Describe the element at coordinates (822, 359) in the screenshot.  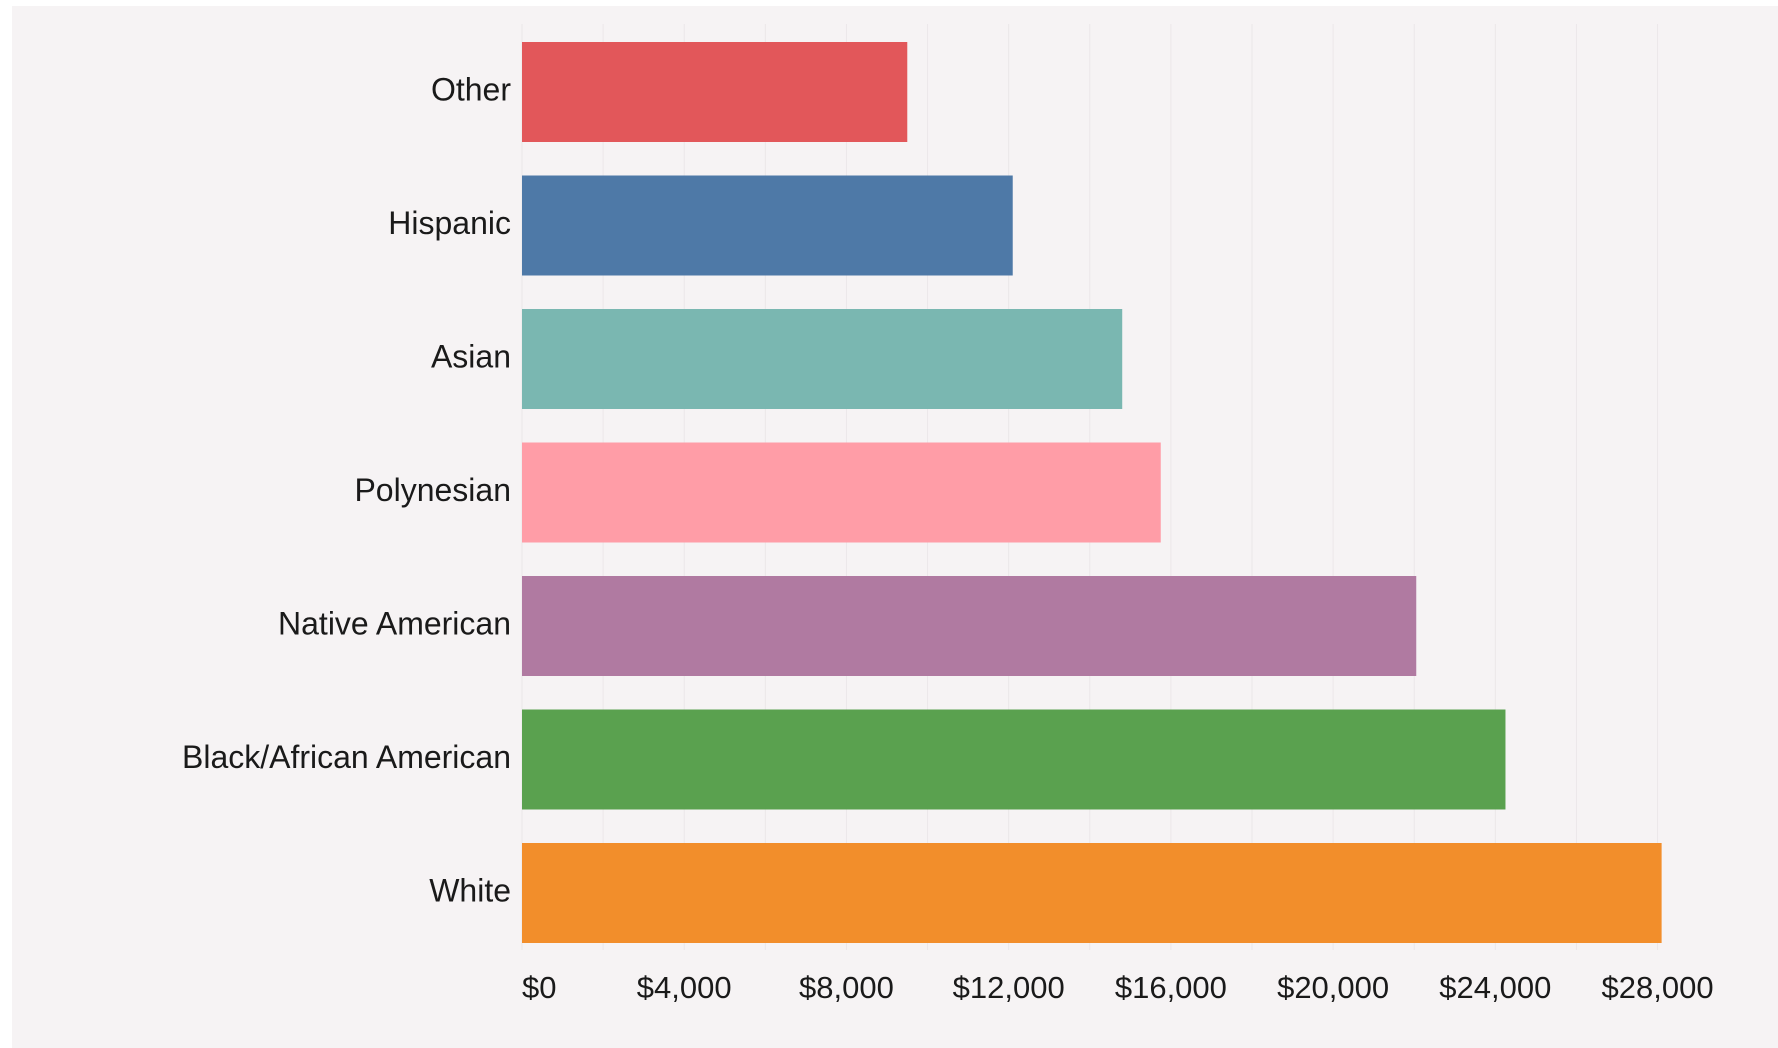
I see `bar-asian` at that location.